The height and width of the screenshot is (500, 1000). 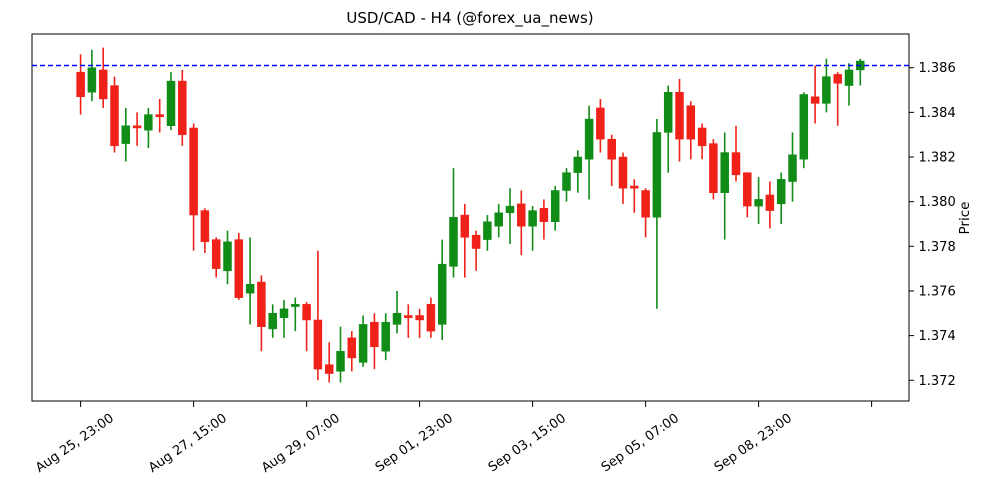 I want to click on y-tick-label: 1.372, so click(x=937, y=381).